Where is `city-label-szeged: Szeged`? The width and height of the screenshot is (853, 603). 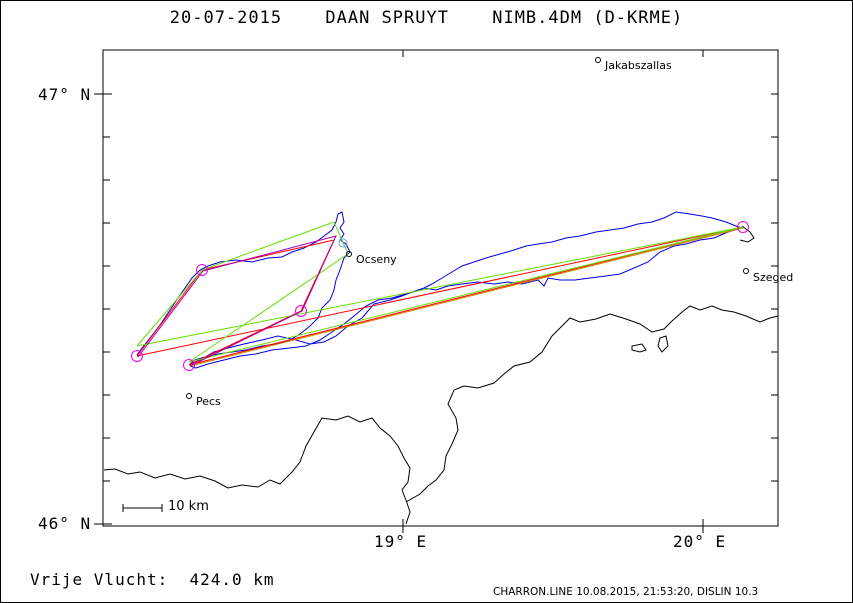 city-label-szeged: Szeged is located at coordinates (773, 277).